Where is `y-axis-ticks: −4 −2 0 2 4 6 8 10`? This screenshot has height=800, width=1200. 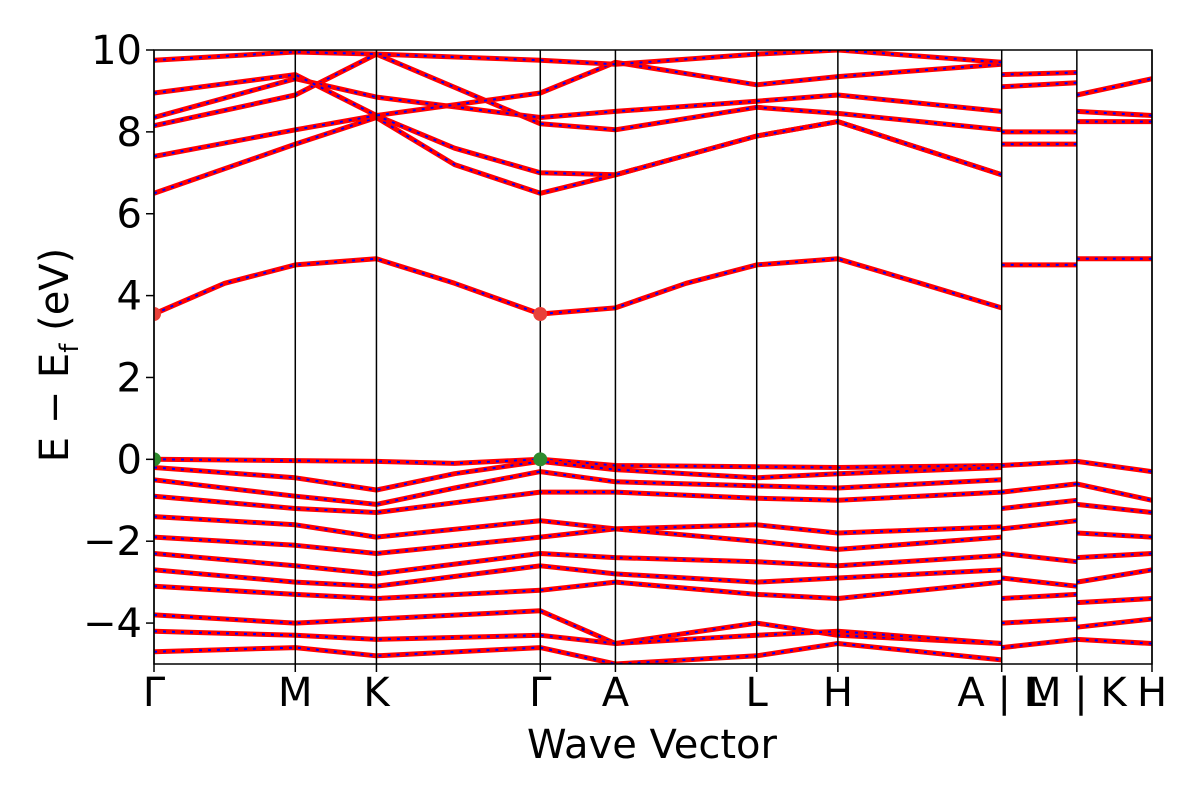 y-axis-ticks: −4 −2 0 2 4 6 8 10 is located at coordinates (118, 337).